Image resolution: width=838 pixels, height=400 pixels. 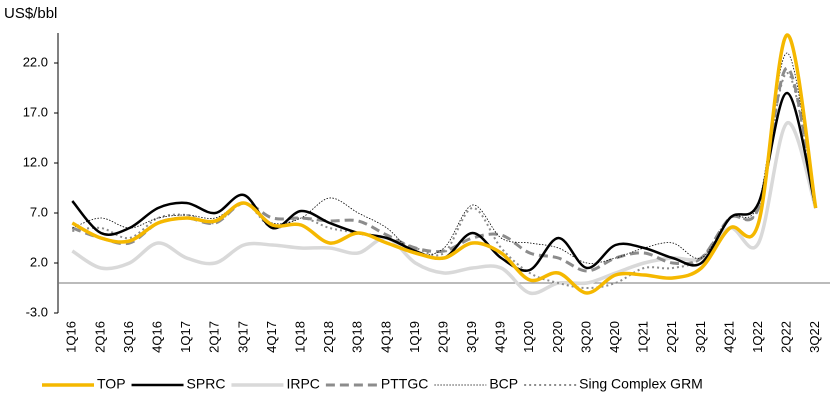 What do you see at coordinates (641, 384) in the screenshot?
I see `legend-label: Sing Complex GRM` at bounding box center [641, 384].